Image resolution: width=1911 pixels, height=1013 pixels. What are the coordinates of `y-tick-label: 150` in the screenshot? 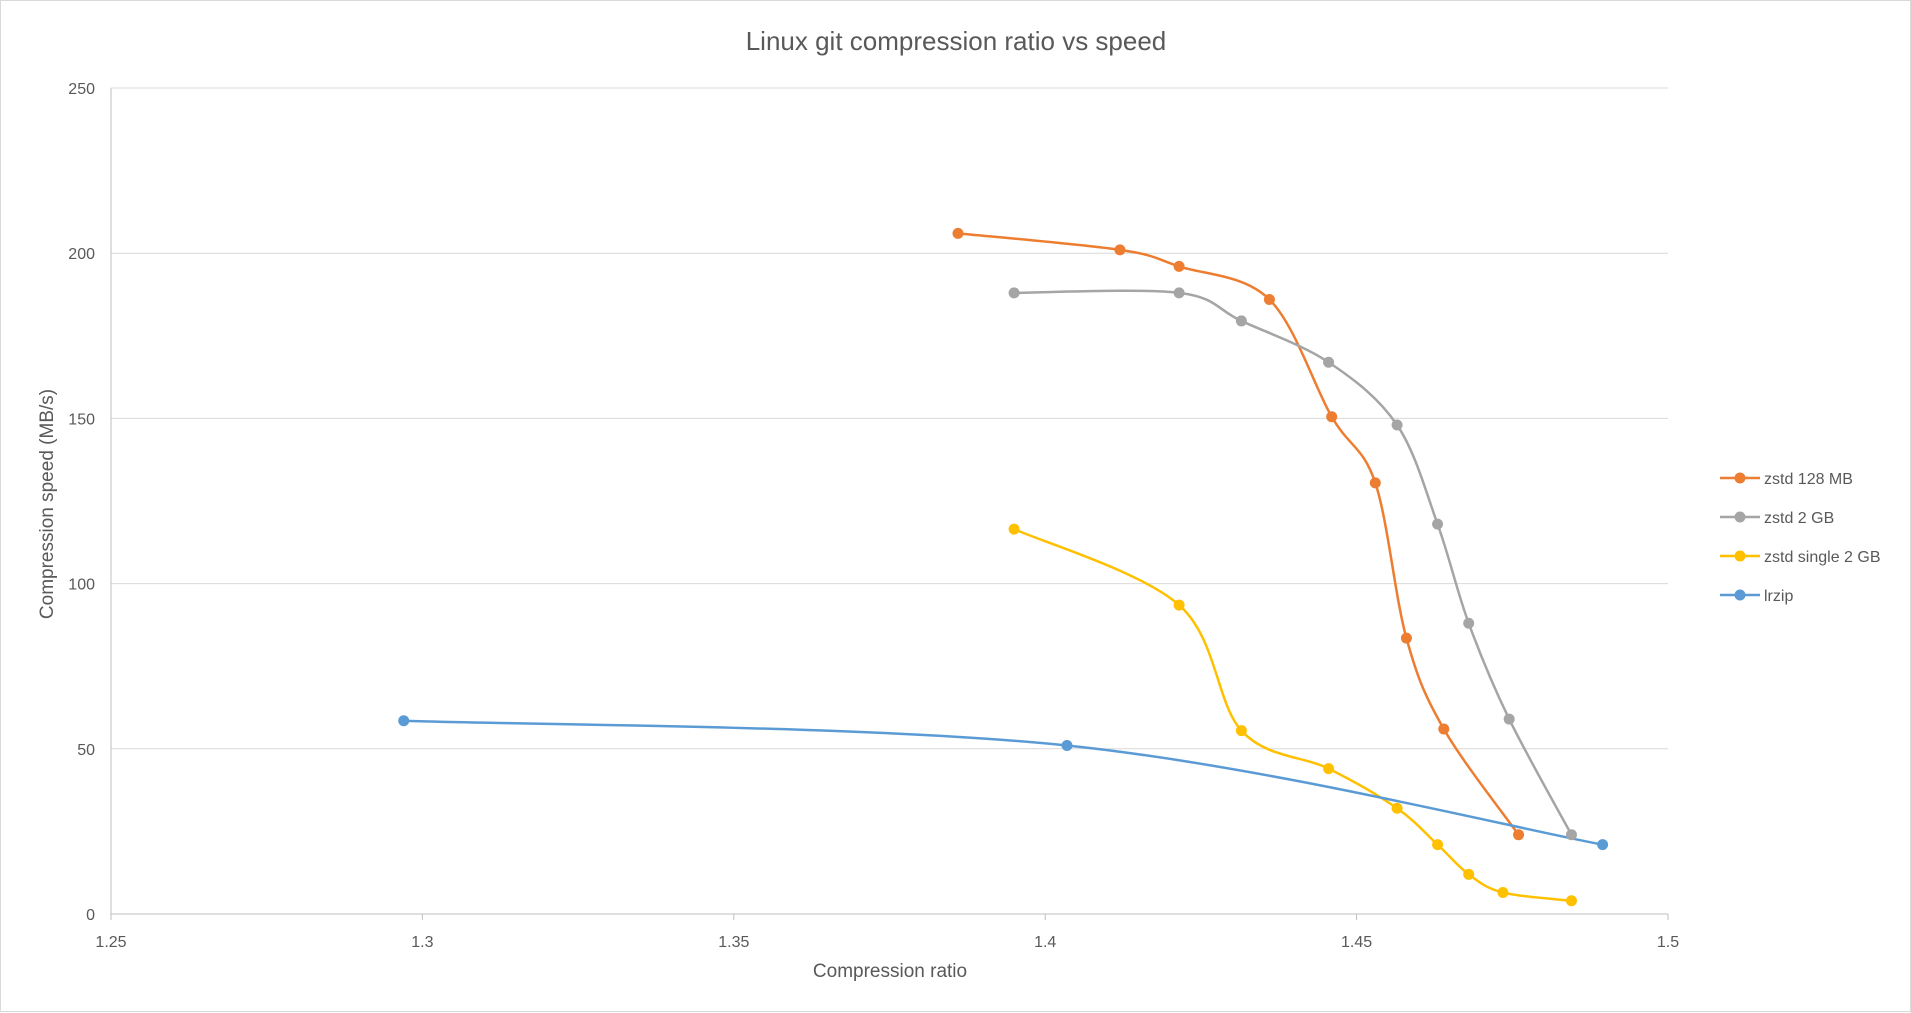 It's located at (81, 419).